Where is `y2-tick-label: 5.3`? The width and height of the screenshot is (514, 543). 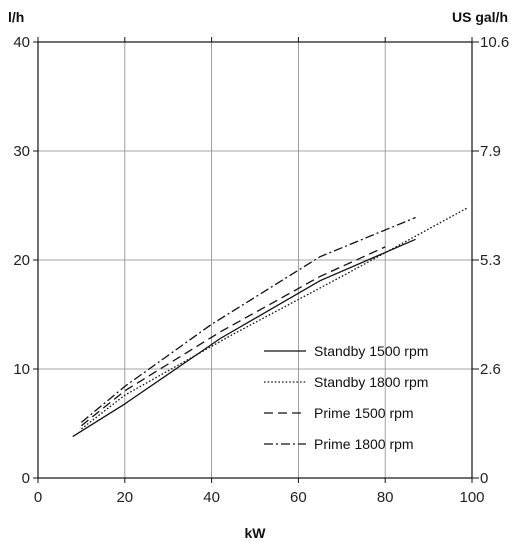
y2-tick-label: 5.3 is located at coordinates (490, 260).